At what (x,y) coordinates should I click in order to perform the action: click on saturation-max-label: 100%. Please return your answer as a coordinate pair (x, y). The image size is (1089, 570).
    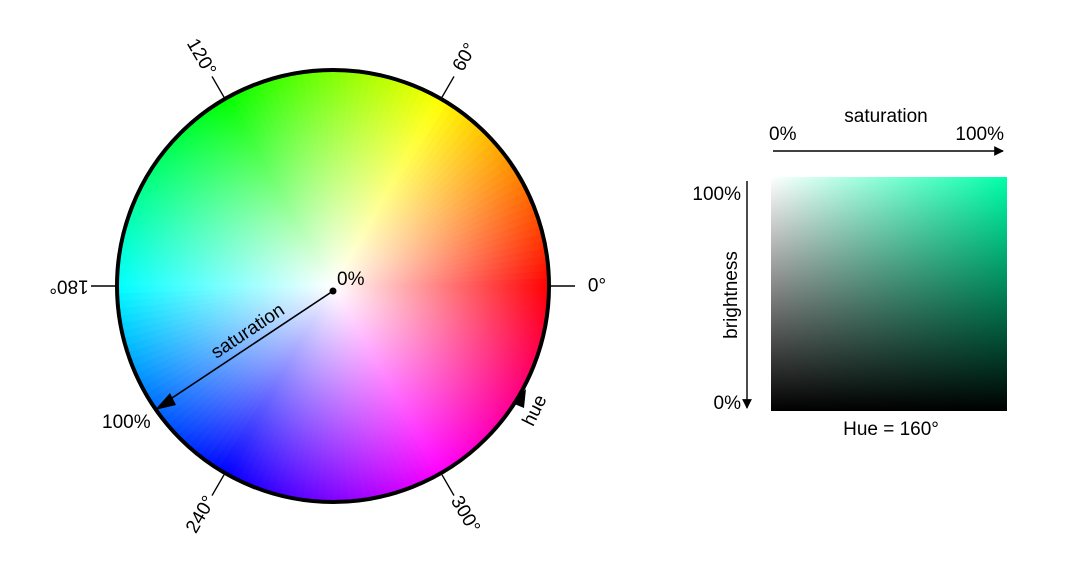
    Looking at the image, I should click on (979, 134).